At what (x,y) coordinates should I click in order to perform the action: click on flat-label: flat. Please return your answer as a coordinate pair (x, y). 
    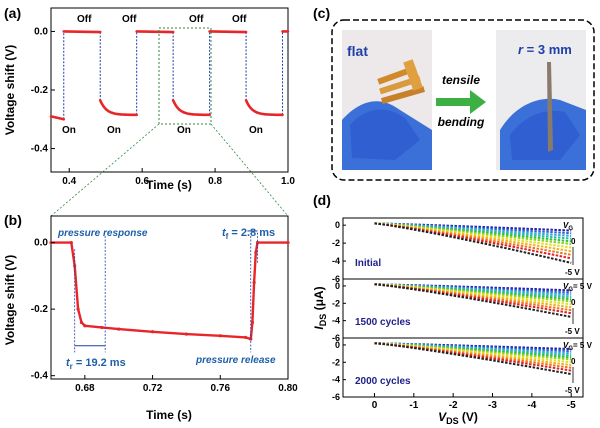
    Looking at the image, I should click on (357, 51).